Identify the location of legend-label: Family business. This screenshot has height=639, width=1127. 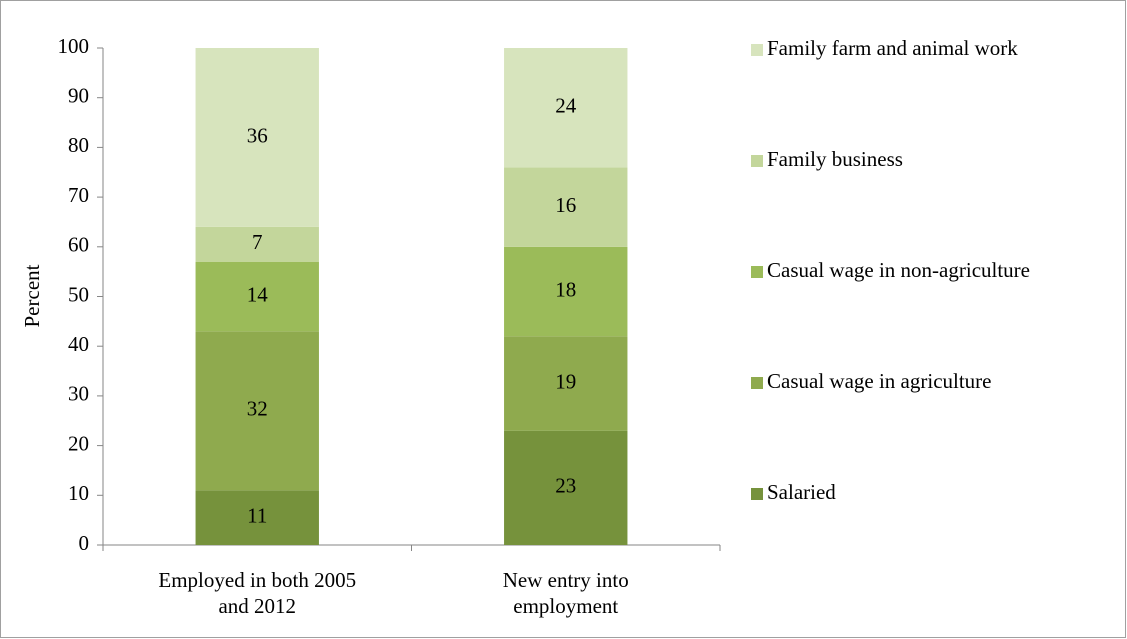
(835, 159).